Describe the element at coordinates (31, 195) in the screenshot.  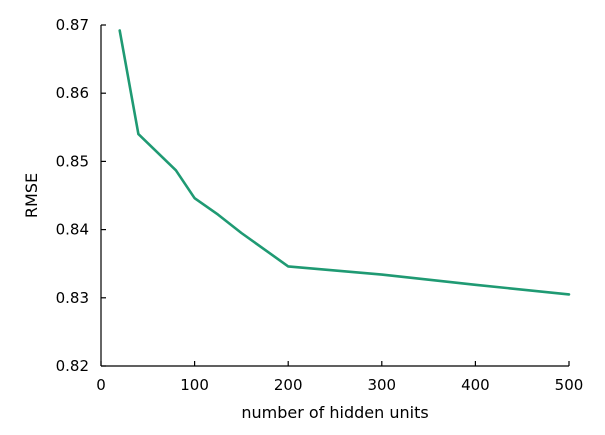
I see `y-axis-label: RMSE` at that location.